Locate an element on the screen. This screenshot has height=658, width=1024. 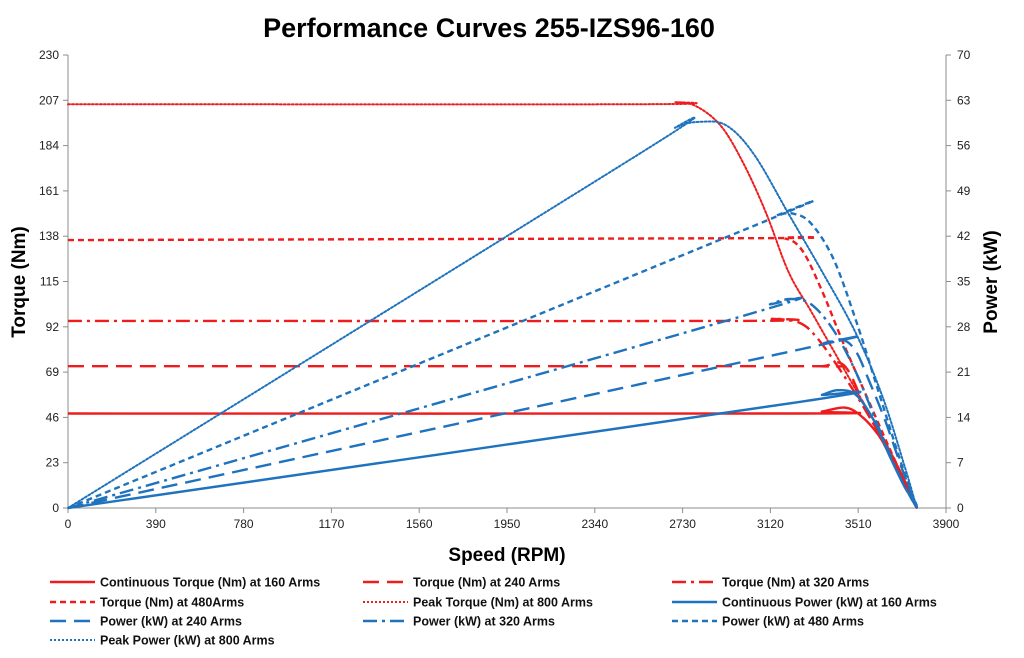
y2-tick-label: 63 is located at coordinates (964, 100).